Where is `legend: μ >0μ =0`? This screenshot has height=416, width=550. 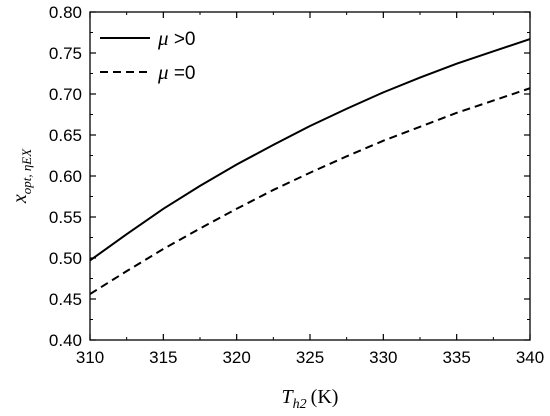
legend: μ >0μ =0 is located at coordinates (148, 55).